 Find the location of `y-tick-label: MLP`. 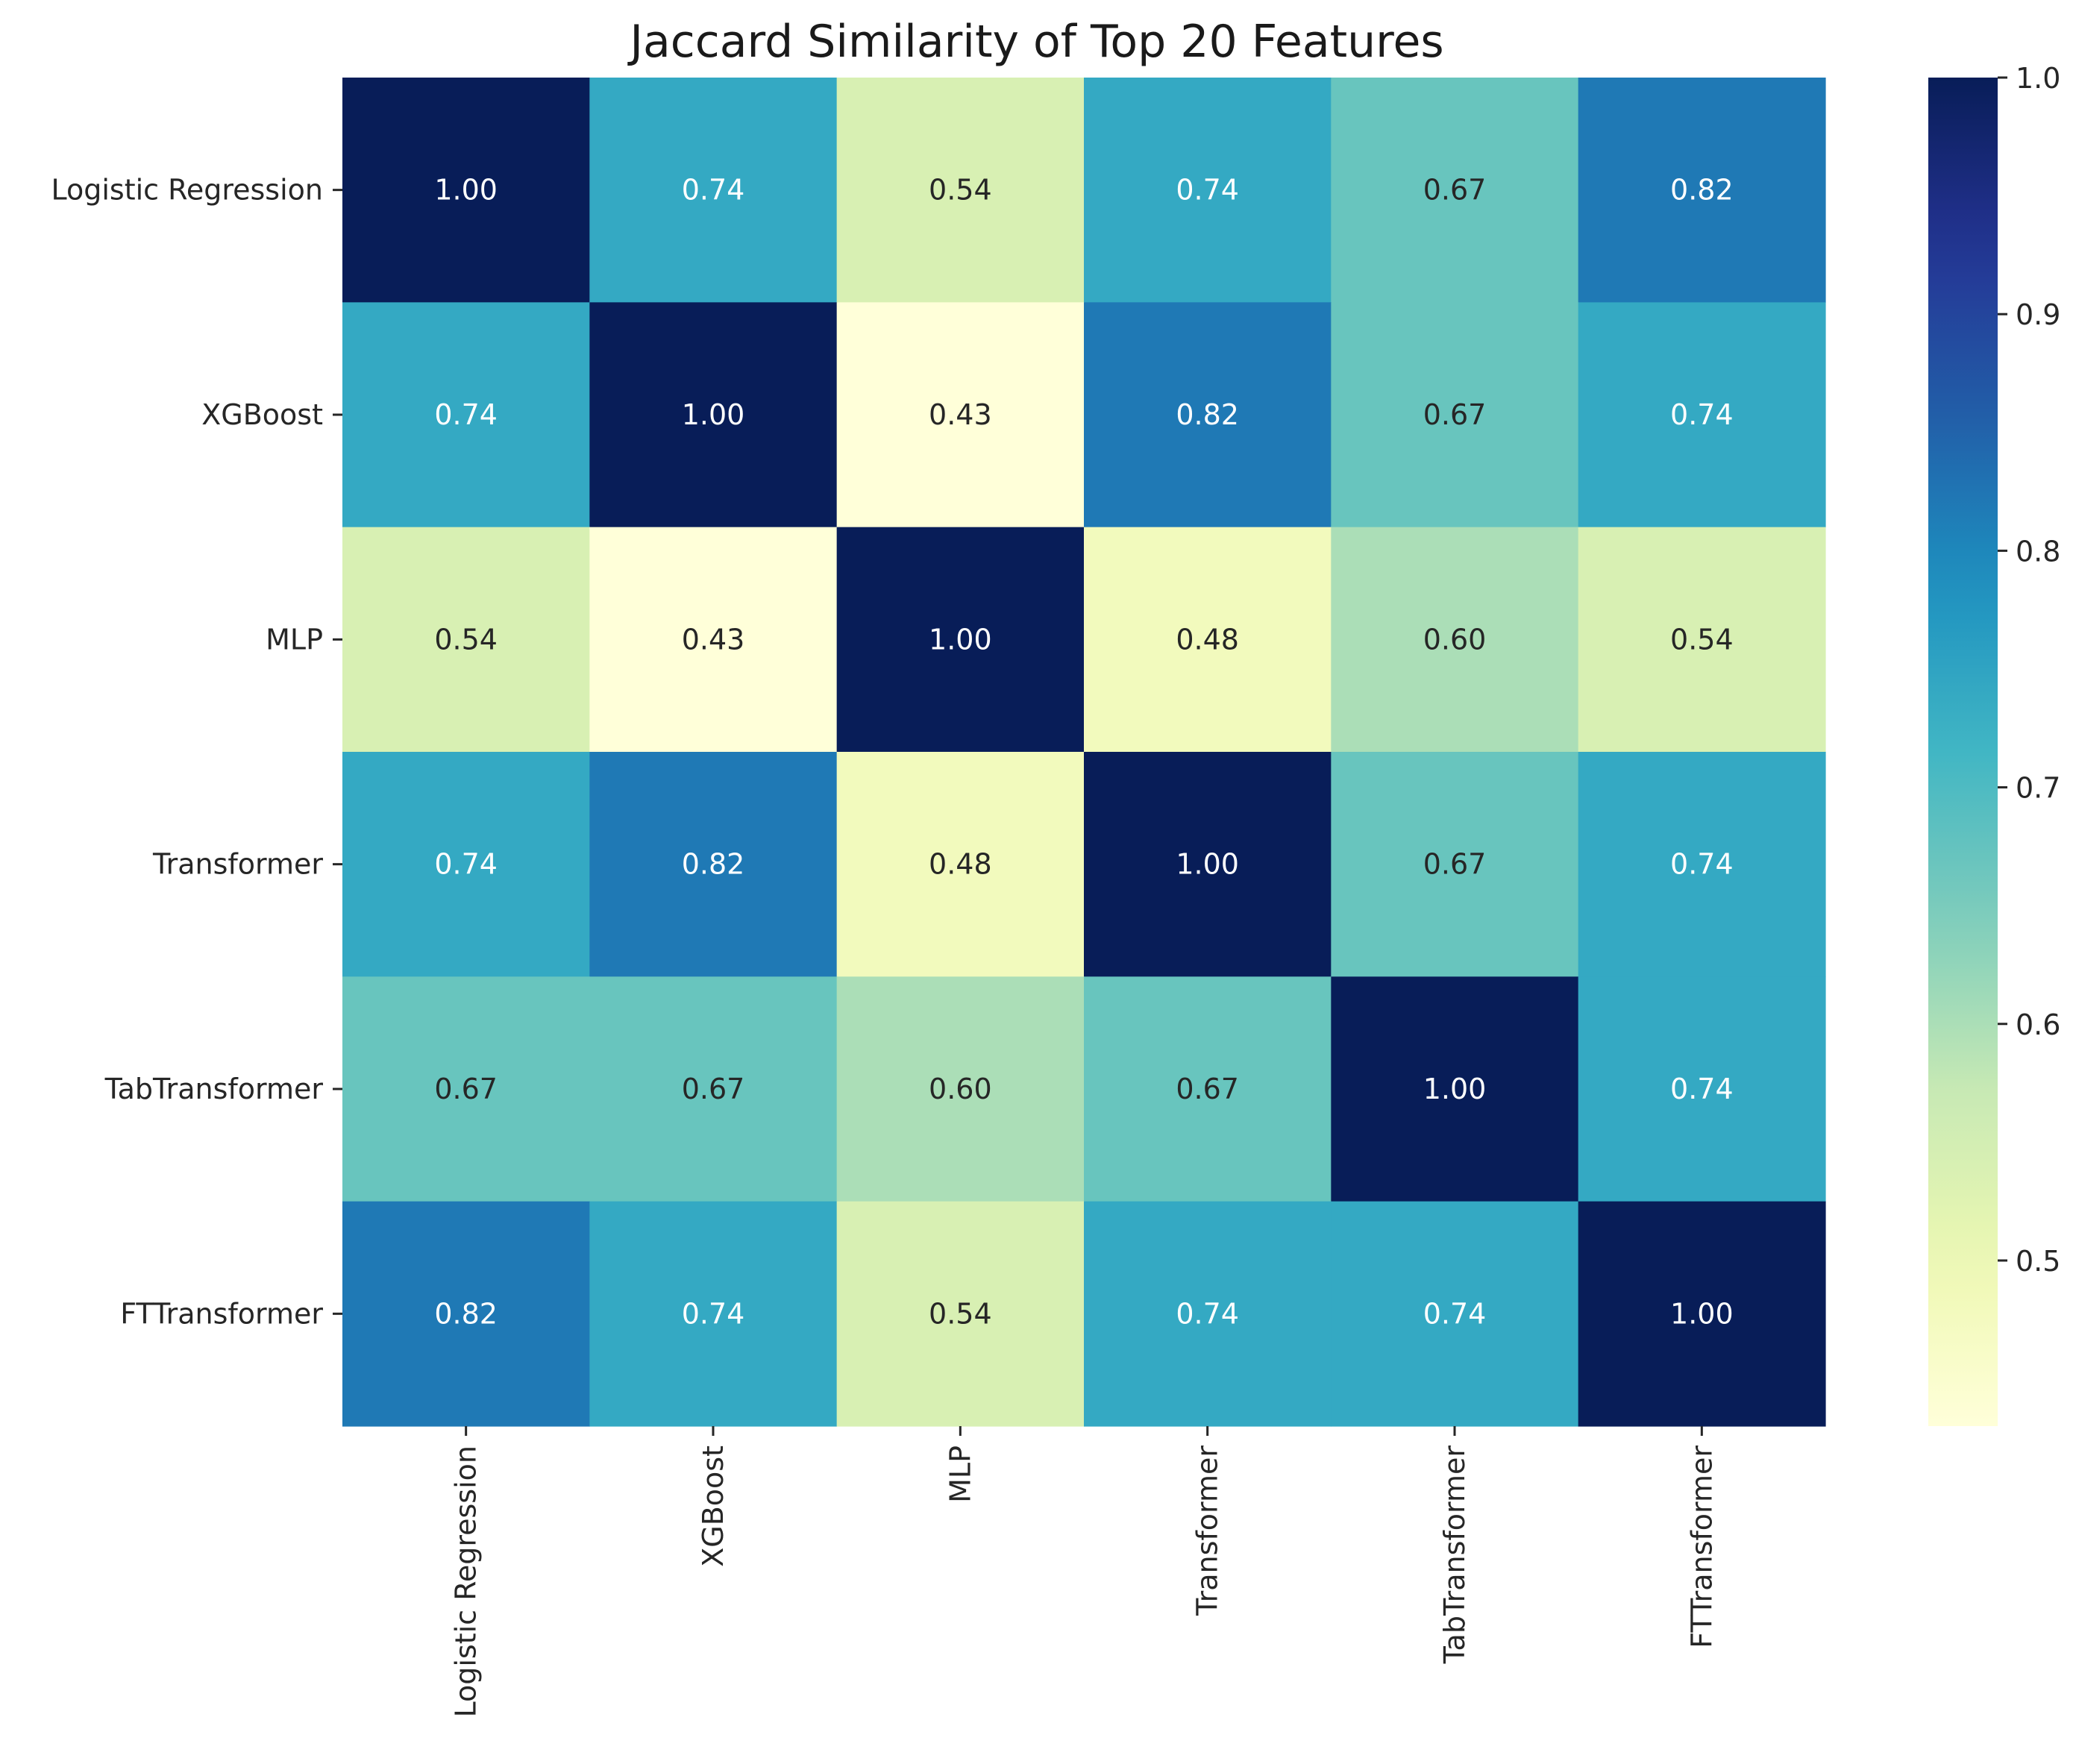

y-tick-label: MLP is located at coordinates (294, 639).